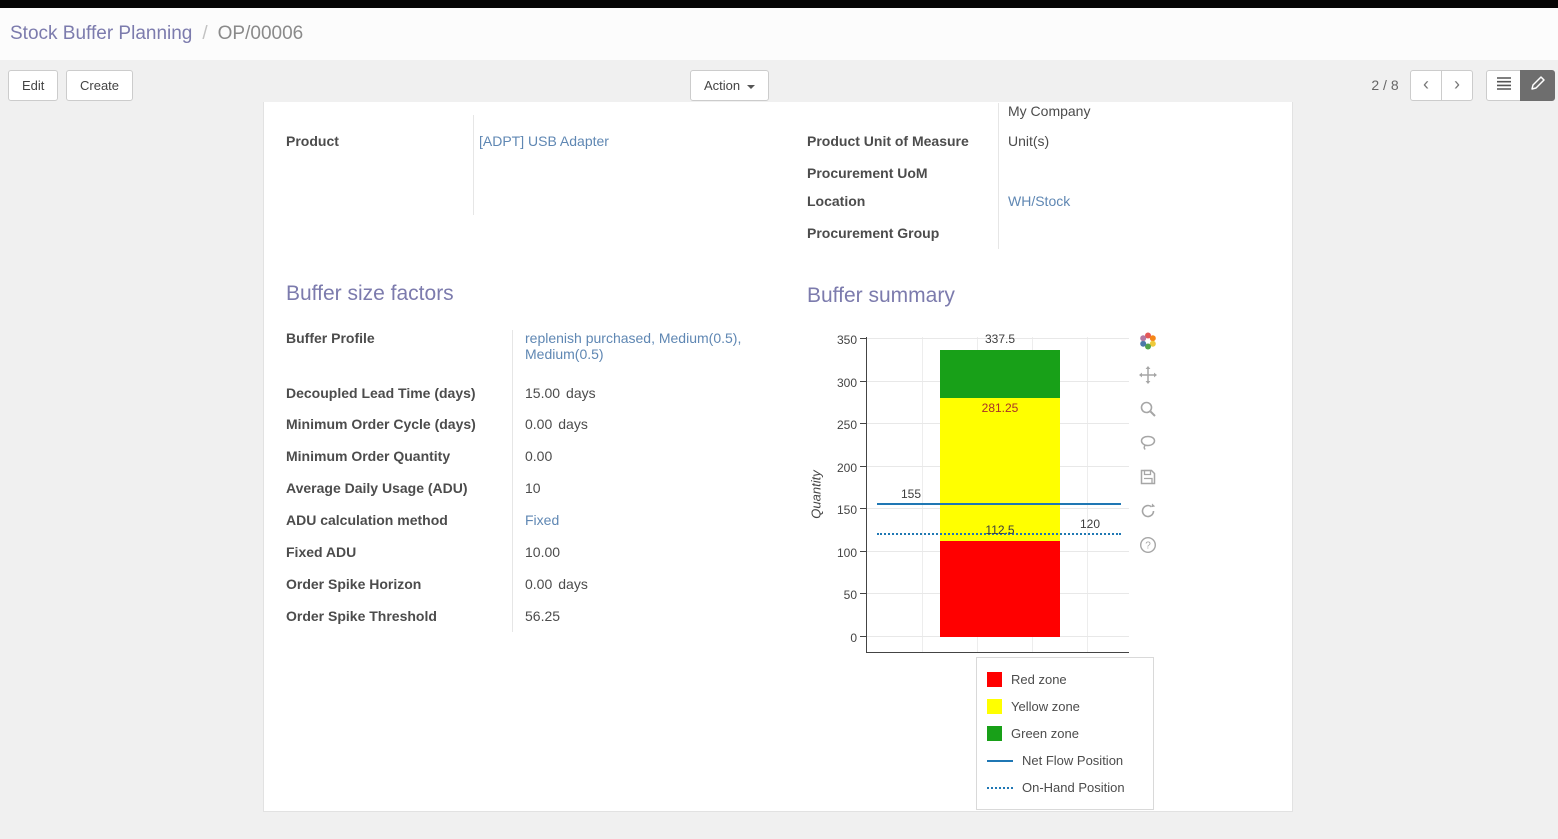 The width and height of the screenshot is (1558, 839). What do you see at coordinates (850, 595) in the screenshot?
I see `y-tick-label: 50` at bounding box center [850, 595].